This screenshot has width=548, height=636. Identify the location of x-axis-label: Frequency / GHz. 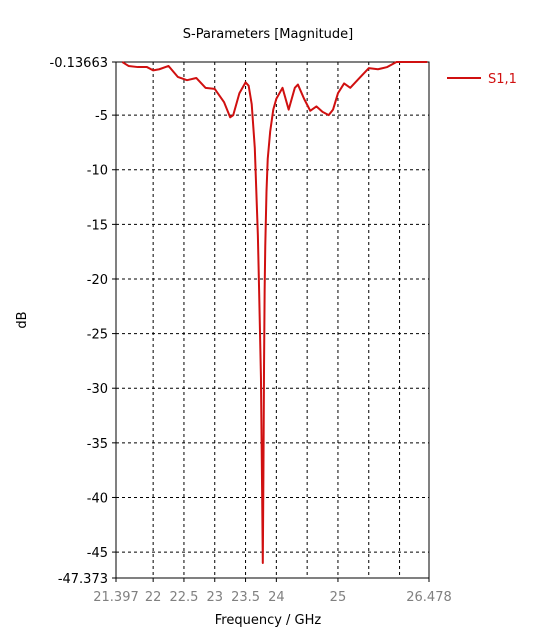
(268, 620).